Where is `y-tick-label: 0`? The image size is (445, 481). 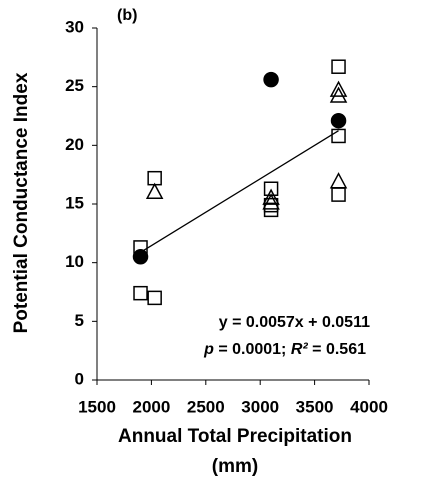
y-tick-label: 0 is located at coordinates (79, 378).